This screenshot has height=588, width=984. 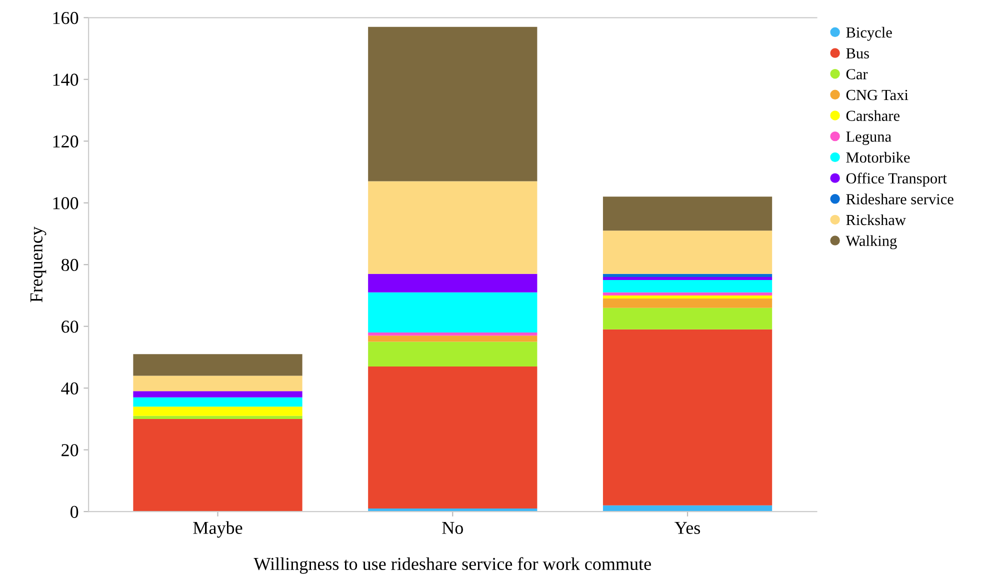 I want to click on x-tick-label: Maybe, so click(x=217, y=529).